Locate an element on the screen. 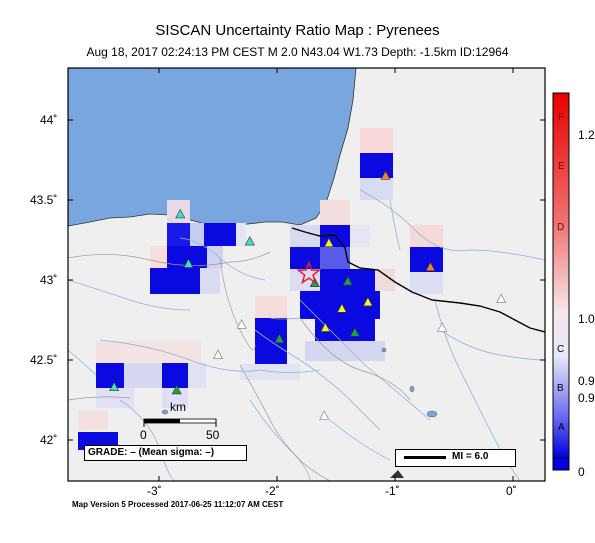 This screenshot has height=543, width=595. lon-tick-label: -3˚ is located at coordinates (154, 491).